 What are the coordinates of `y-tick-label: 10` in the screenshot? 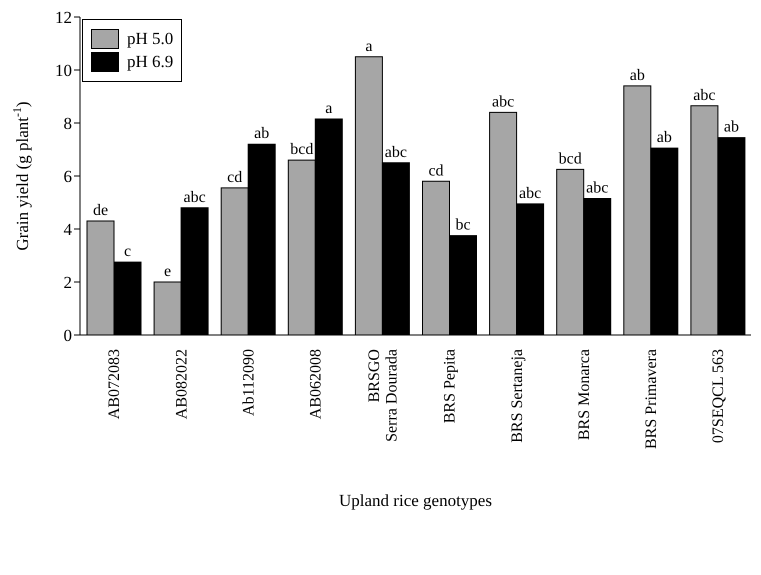 It's located at (63, 70).